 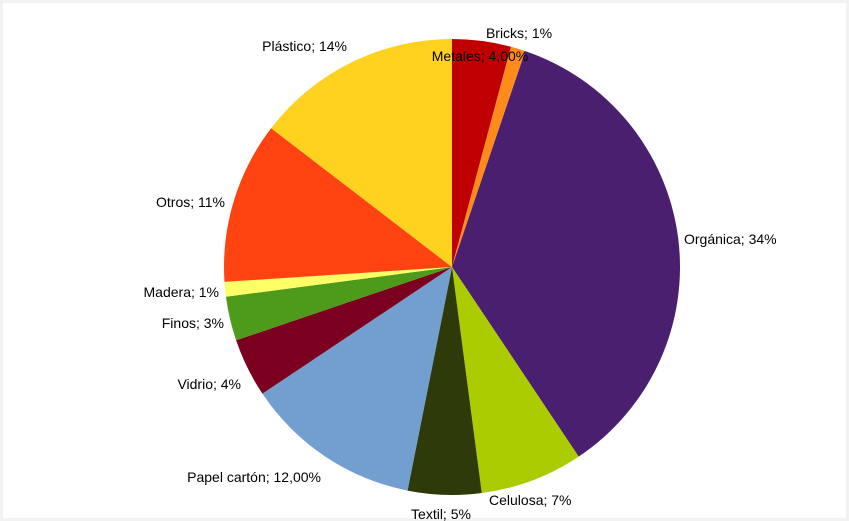 I want to click on slice-label: Celulosa; 7%, so click(x=530, y=500).